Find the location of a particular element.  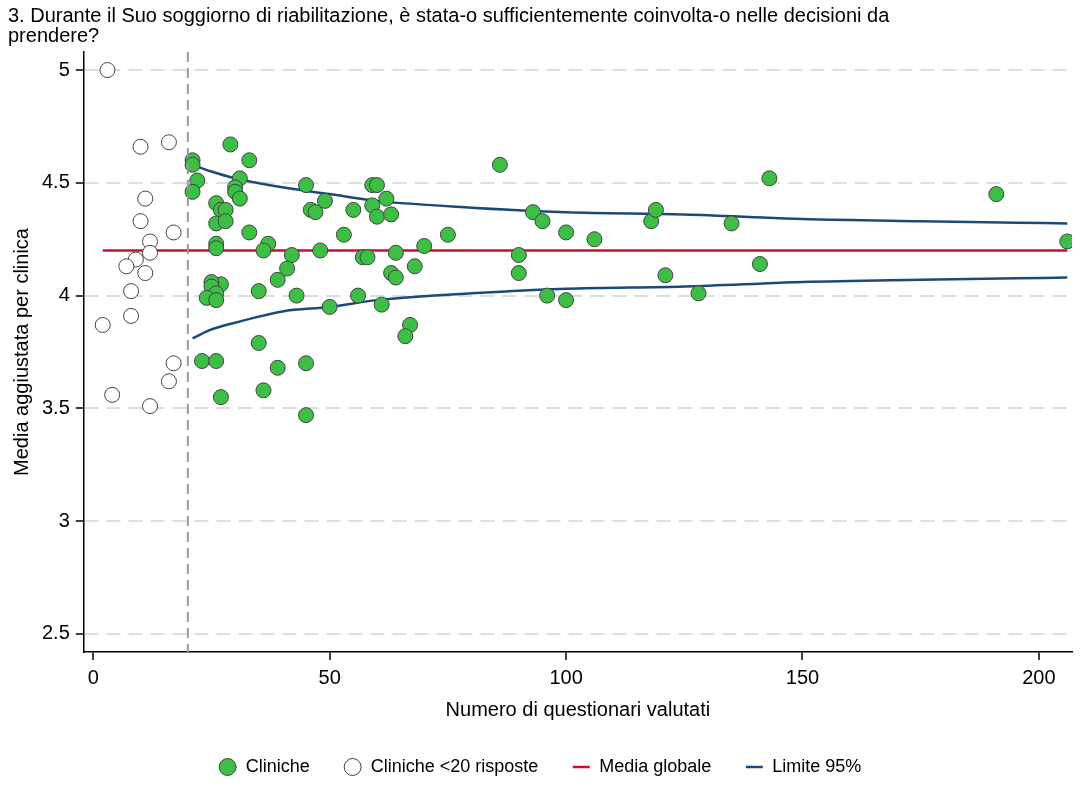

y-tick-label: 5 is located at coordinates (64, 68).